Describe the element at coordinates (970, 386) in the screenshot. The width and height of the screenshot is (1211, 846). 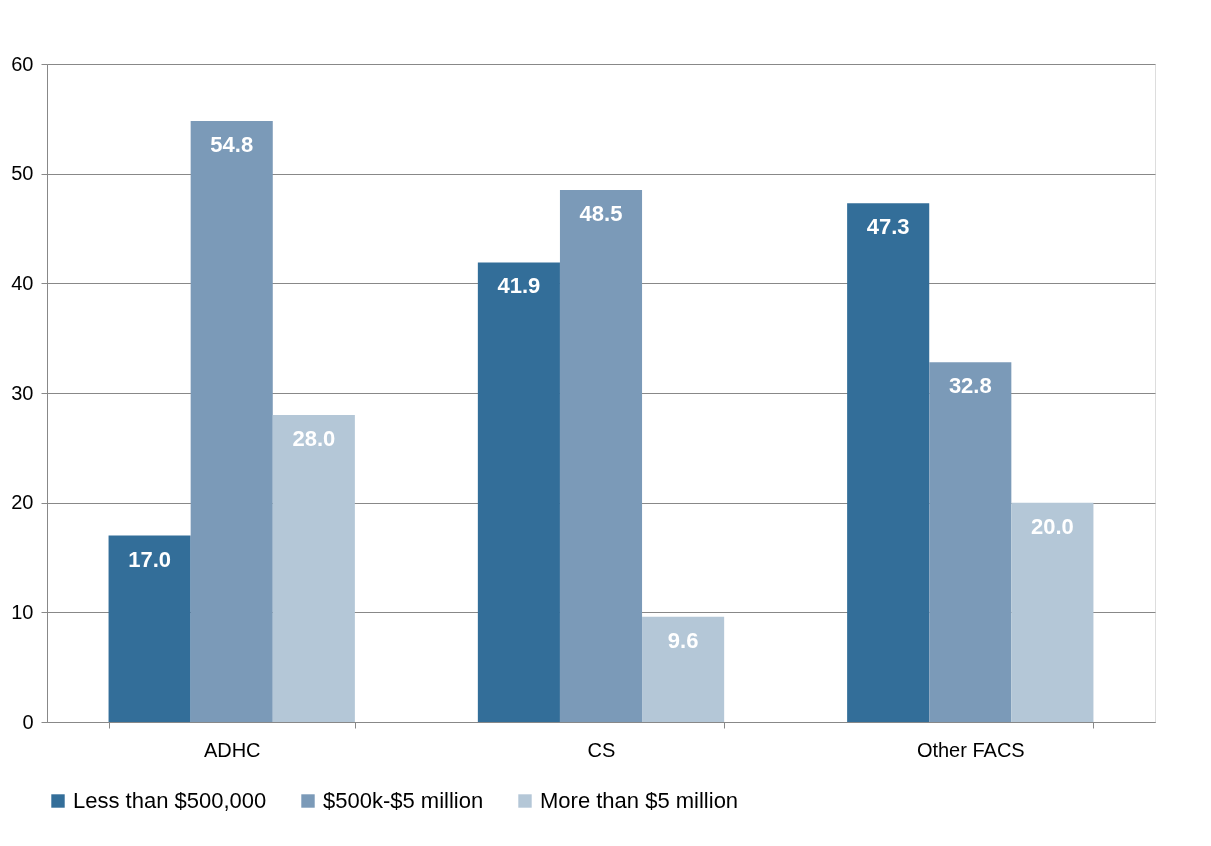
I see `data-label: 32.8` at that location.